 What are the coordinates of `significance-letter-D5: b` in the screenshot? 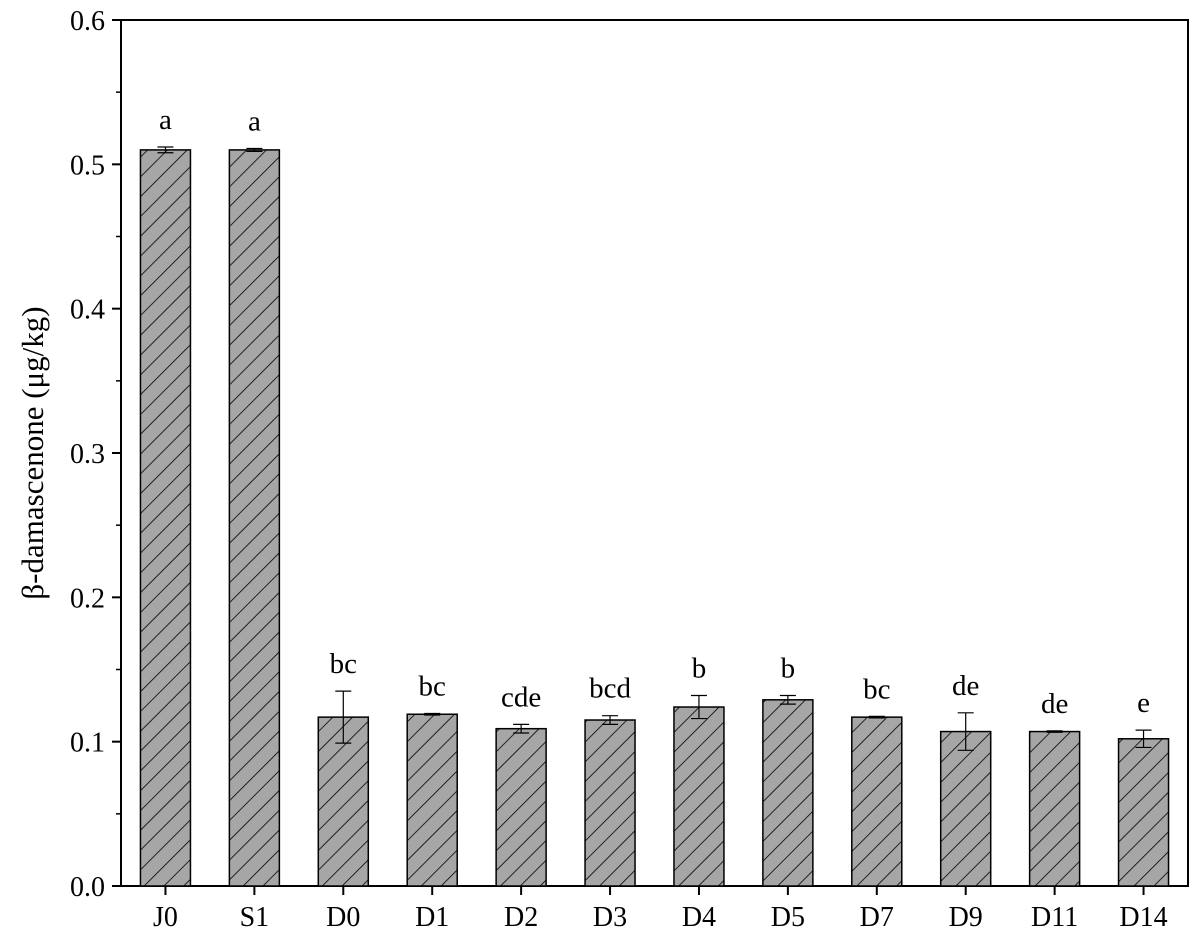 It's located at (788, 668).